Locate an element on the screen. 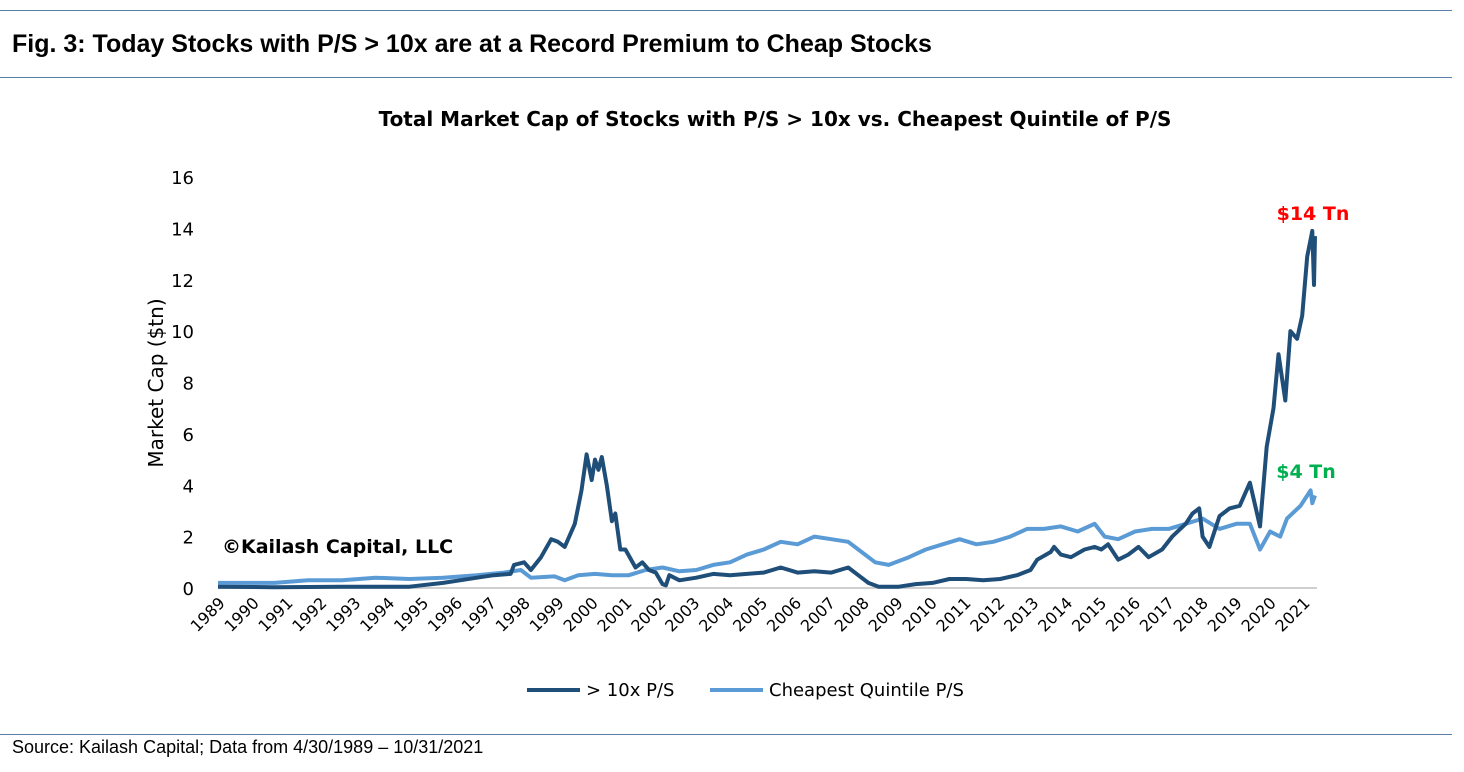 The image size is (1464, 772). x-tick-label: 2019 is located at coordinates (1225, 614).